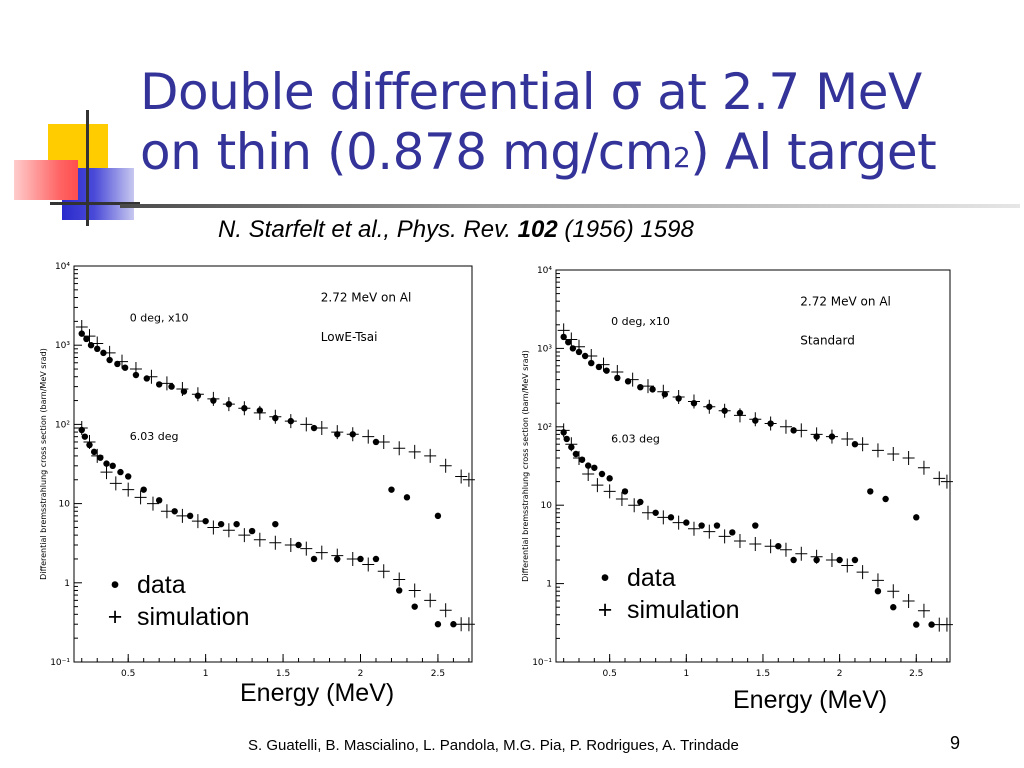 Image resolution: width=1024 pixels, height=768 pixels. Describe the element at coordinates (154, 436) in the screenshot. I see `annotation-6deg: 6.03 deg` at that location.